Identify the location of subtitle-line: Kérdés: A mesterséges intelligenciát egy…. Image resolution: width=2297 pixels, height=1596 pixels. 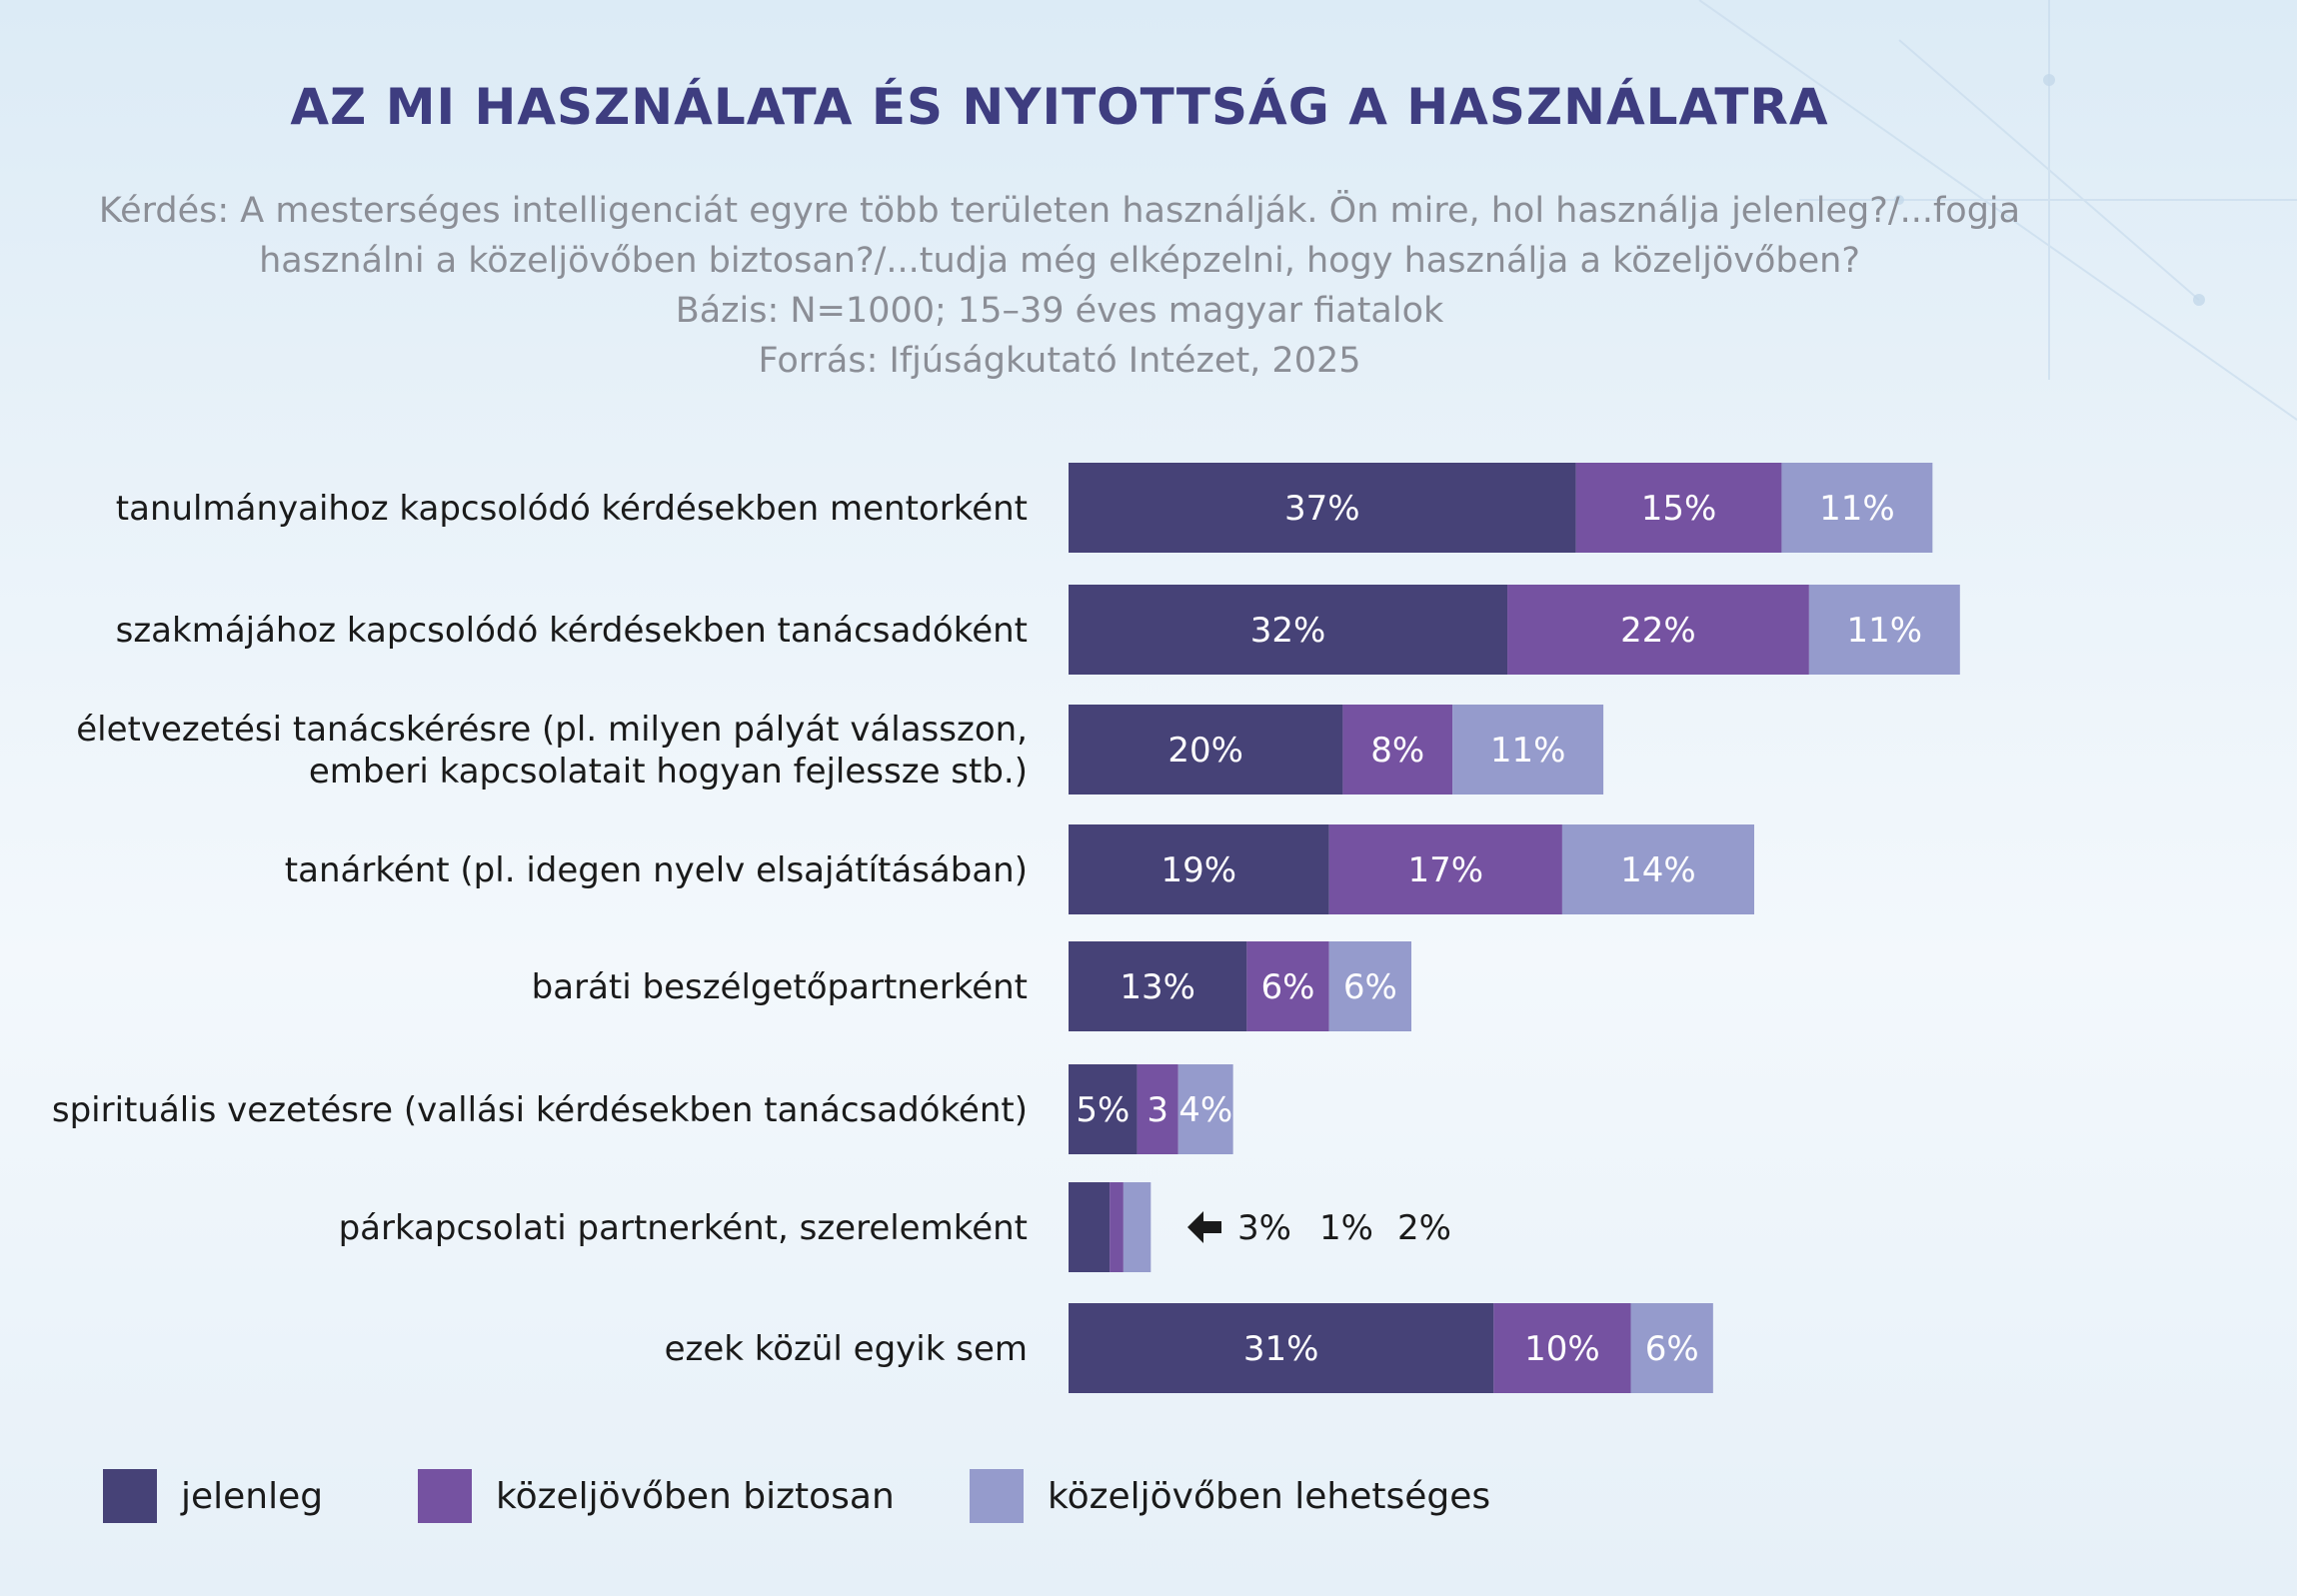
(1059, 211).